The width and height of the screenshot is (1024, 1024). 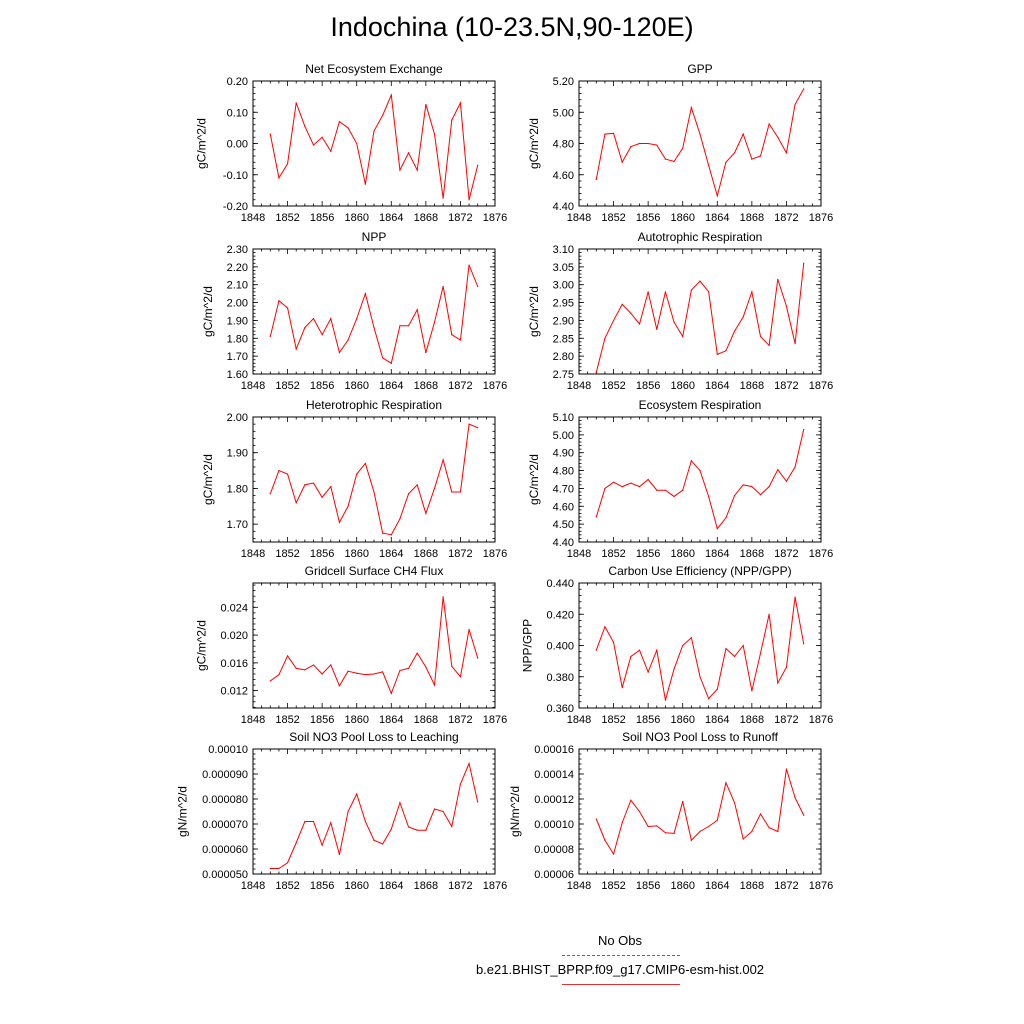 I want to click on y-tick-label: 4.60, so click(x=563, y=507).